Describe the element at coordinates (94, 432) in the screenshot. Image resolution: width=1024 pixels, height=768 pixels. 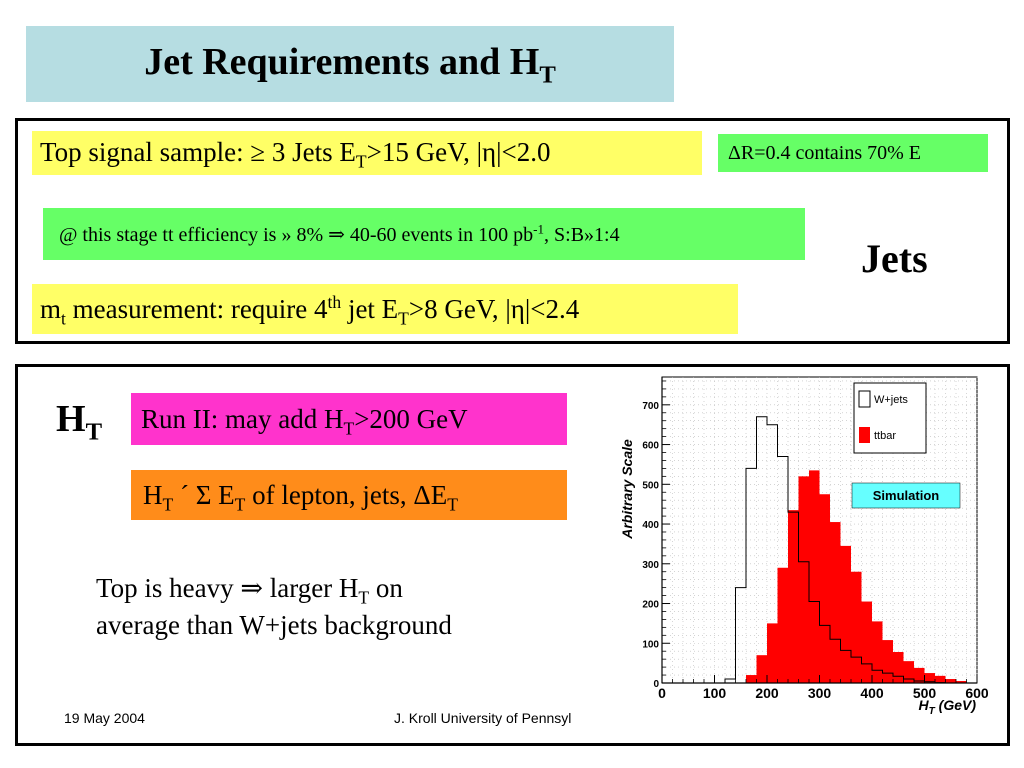
I see `ht-label-sub: T` at that location.